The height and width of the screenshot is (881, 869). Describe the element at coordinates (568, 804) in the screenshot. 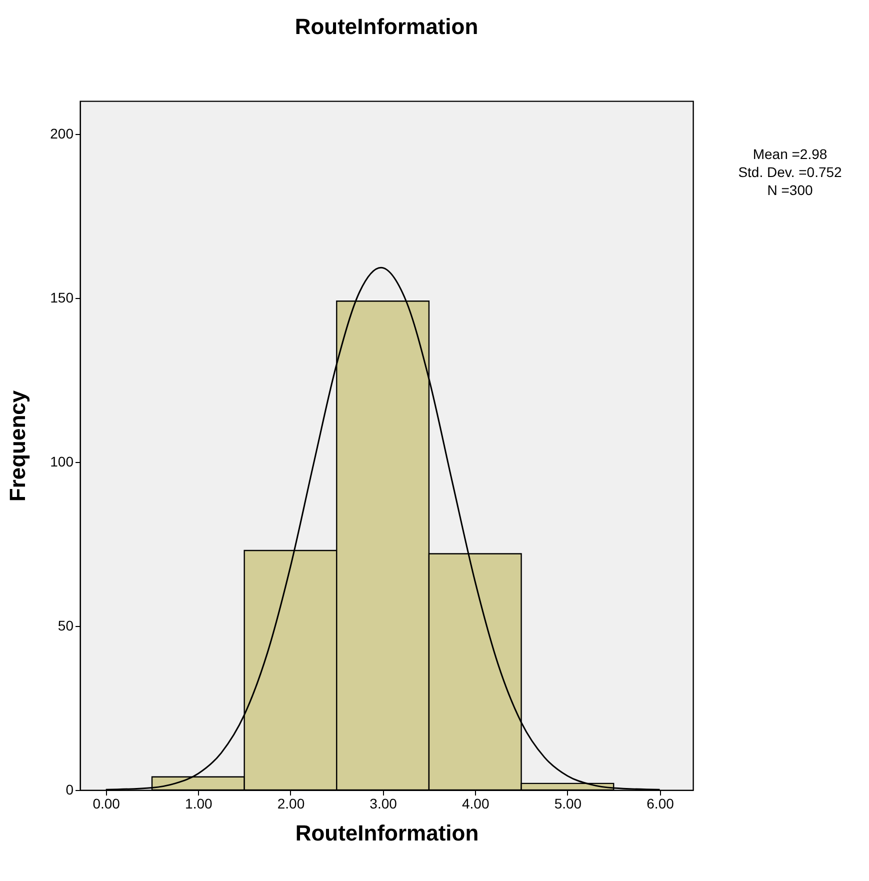

I see `x-tick-label: 5.00` at that location.